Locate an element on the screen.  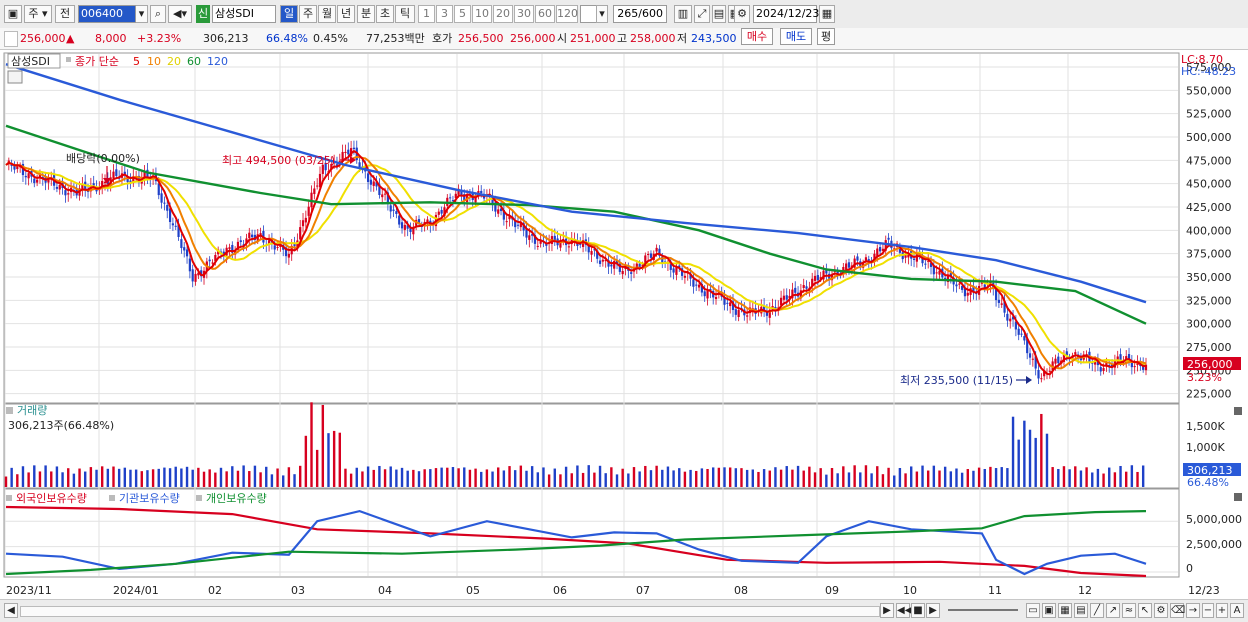
eval-button: 평 is located at coordinates (826, 36).